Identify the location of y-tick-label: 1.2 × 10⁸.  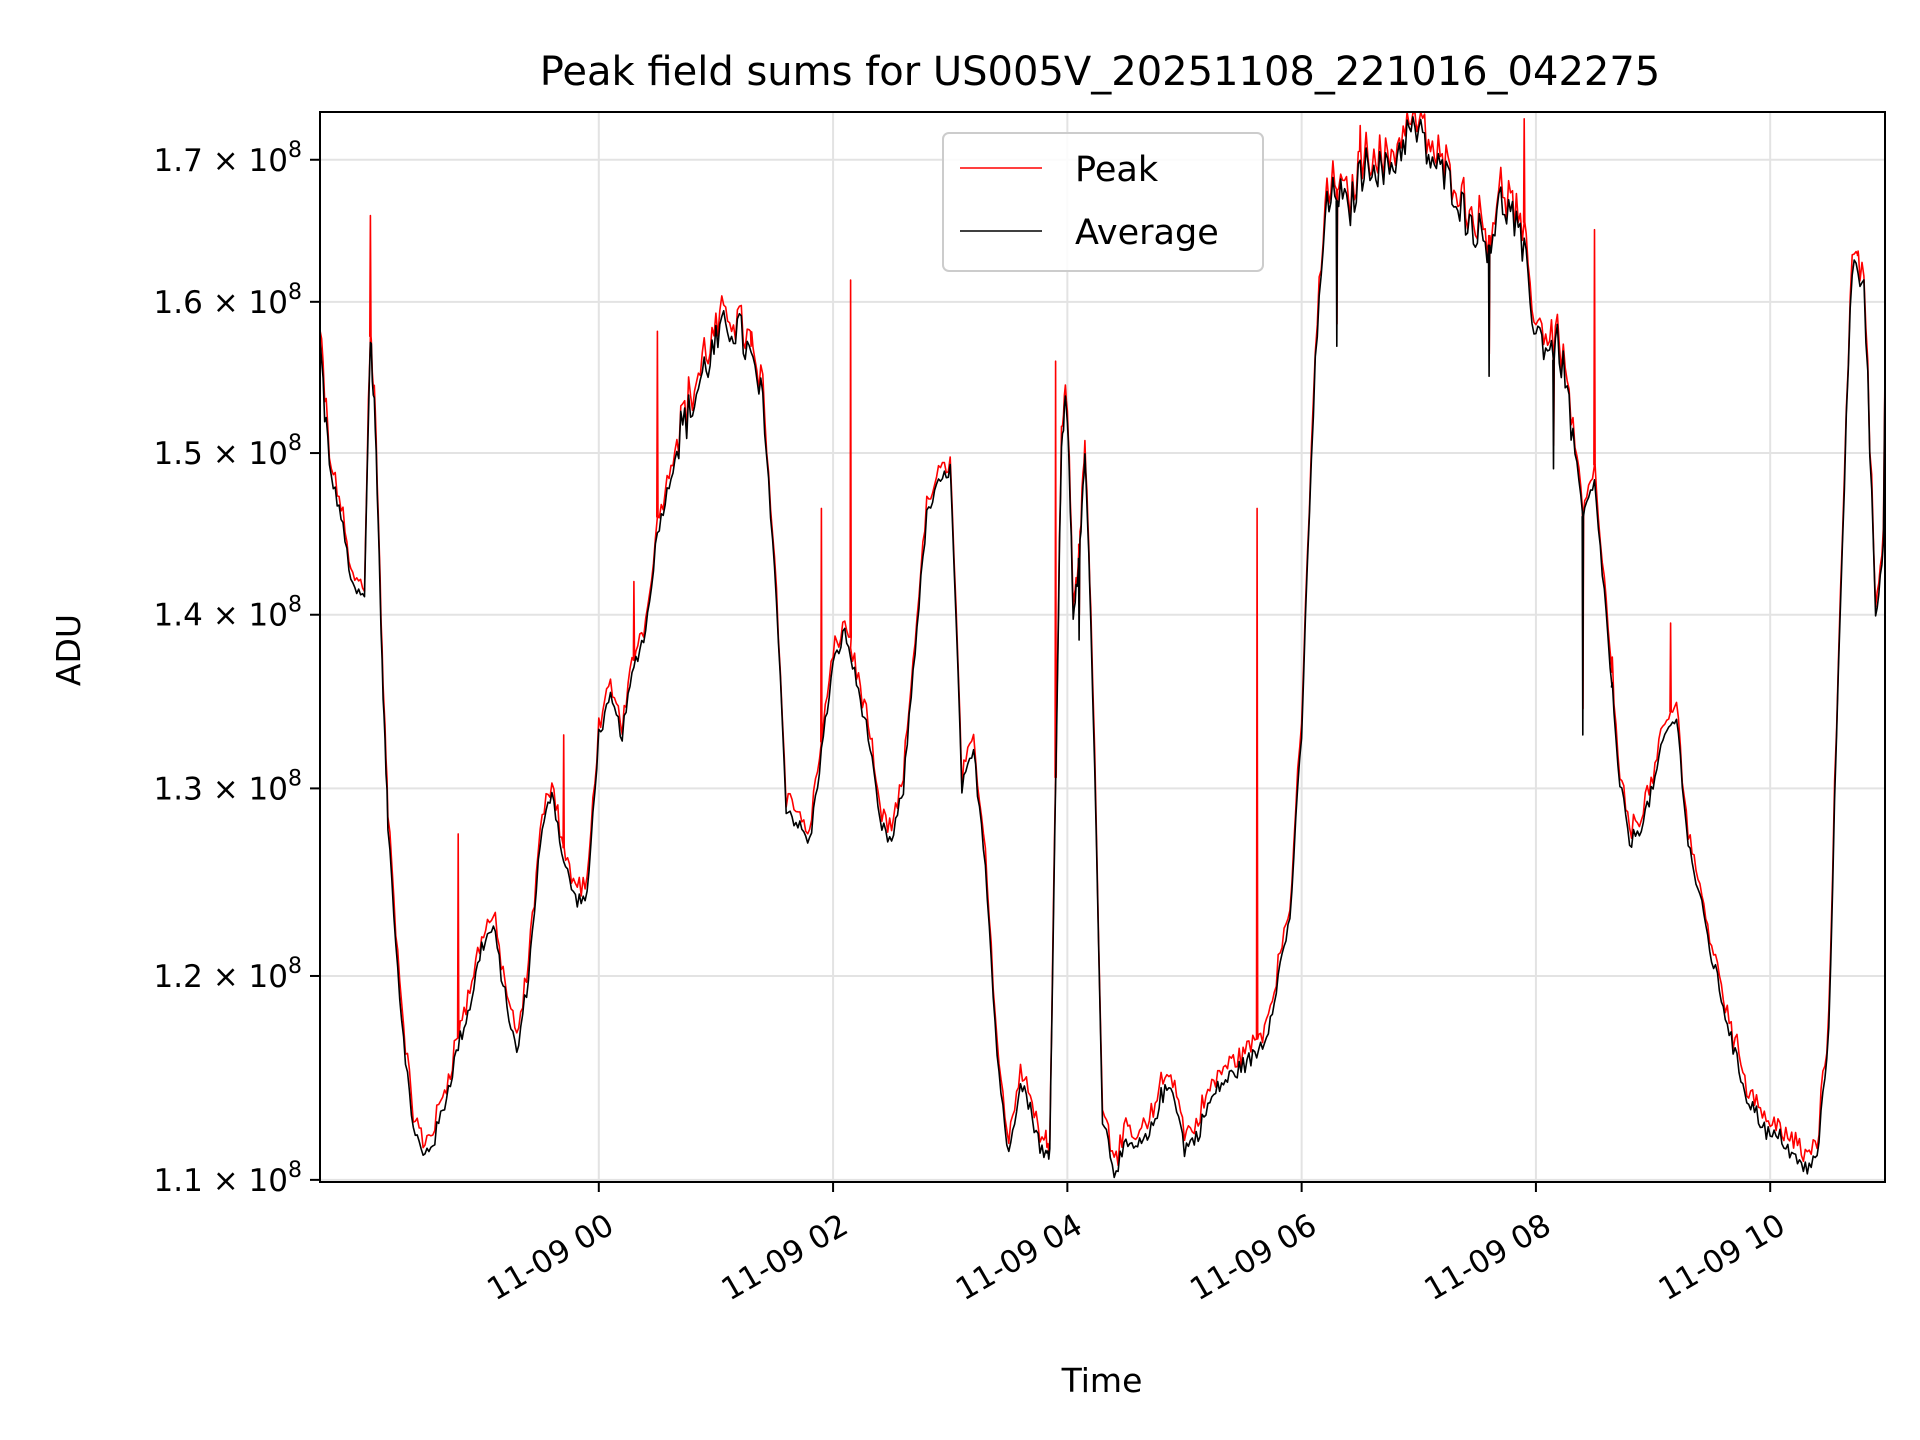
(228, 974).